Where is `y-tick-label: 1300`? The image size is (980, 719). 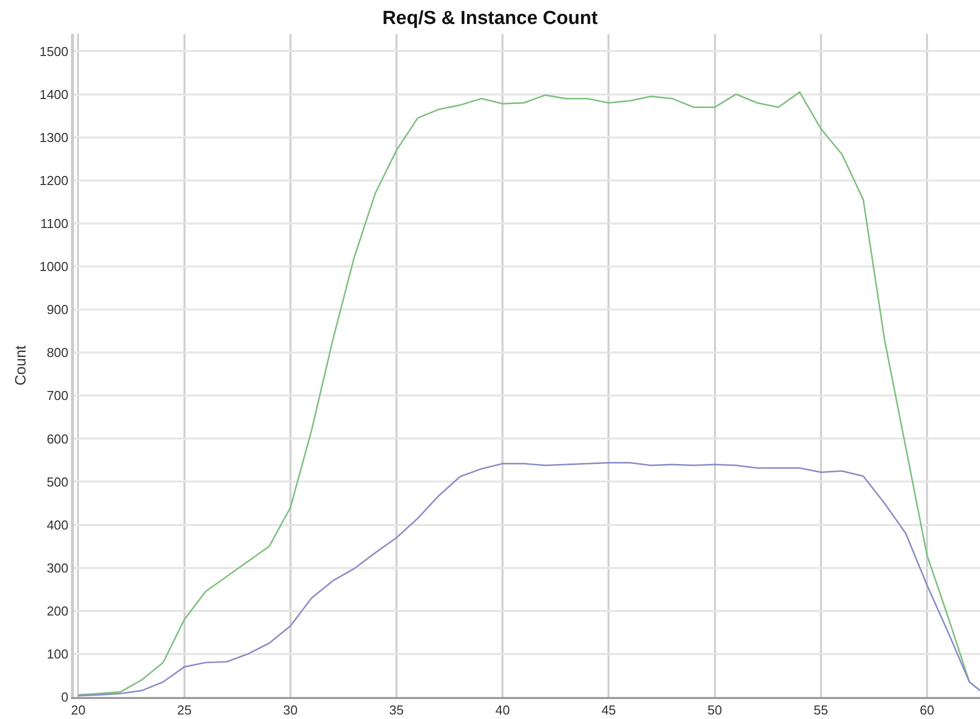
y-tick-label: 1300 is located at coordinates (53, 137).